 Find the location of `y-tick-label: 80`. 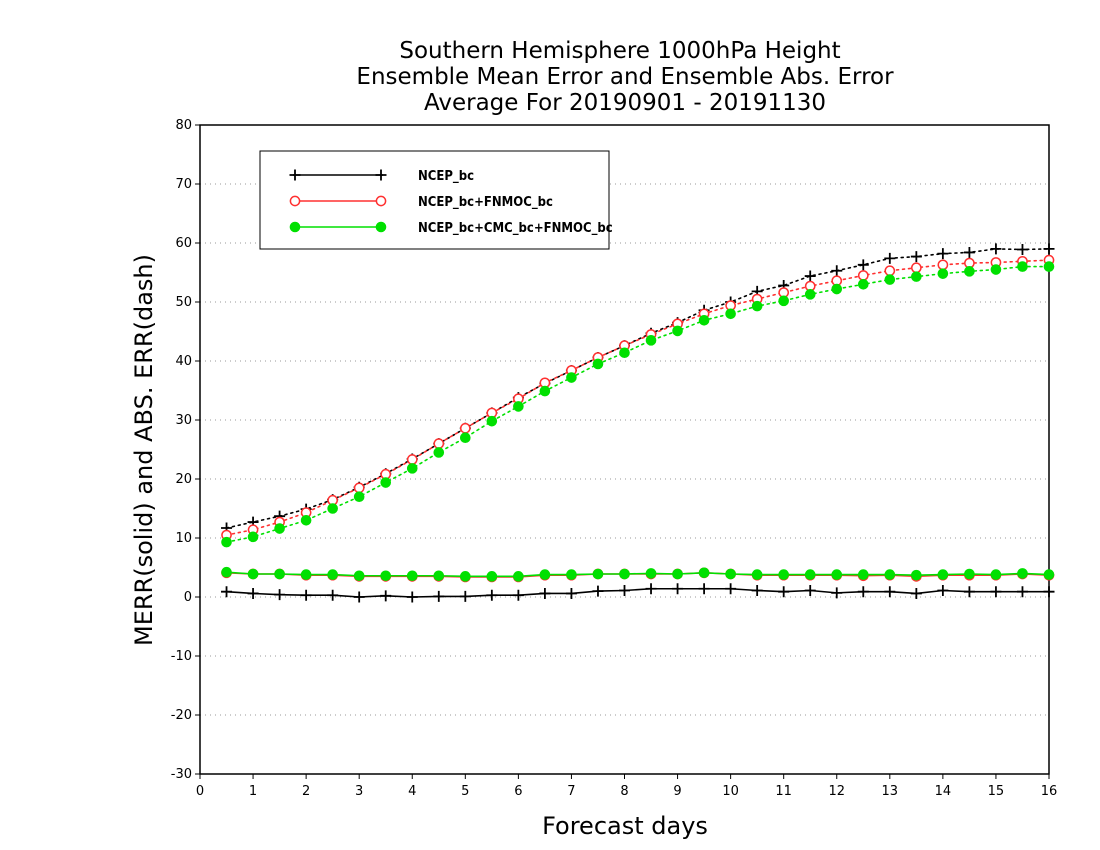

y-tick-label: 80 is located at coordinates (183, 125).